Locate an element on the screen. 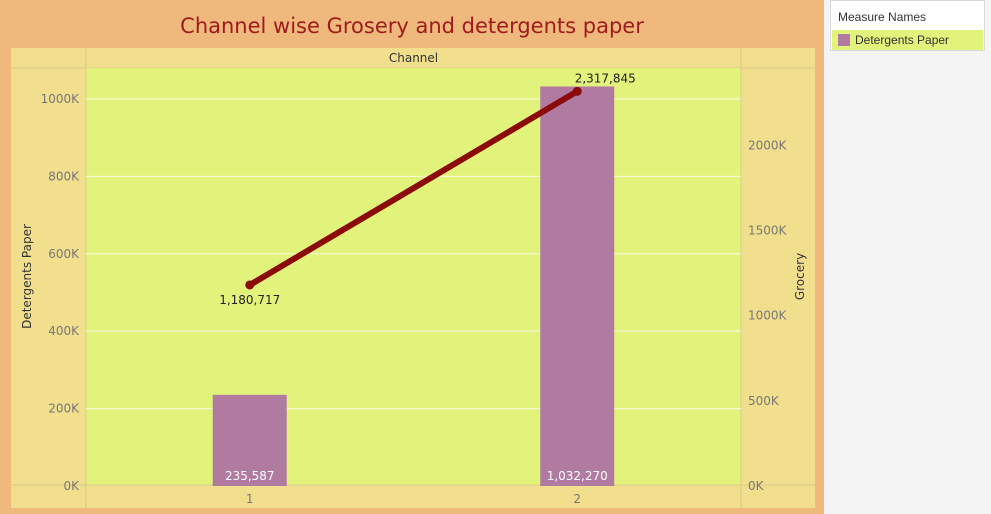  y-right-tick-label: 2000K is located at coordinates (768, 145).